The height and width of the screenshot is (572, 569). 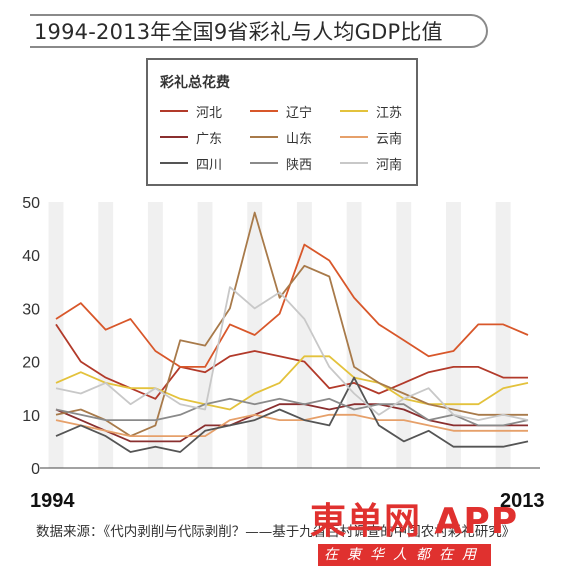 What do you see at coordinates (238, 32) in the screenshot?
I see `chart-title: 1994-2013年全国9省彩礼与人均GDP比值` at bounding box center [238, 32].